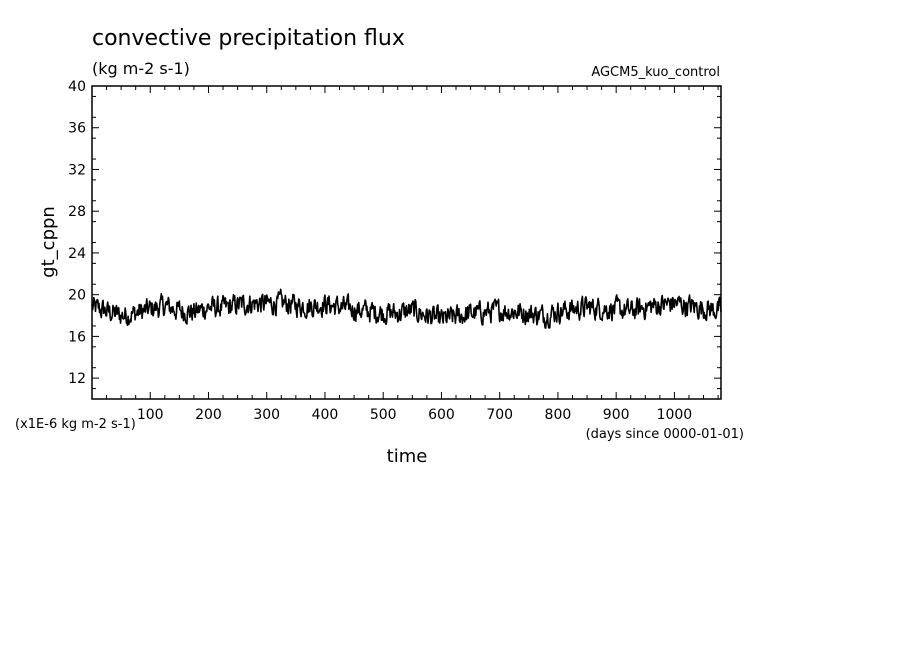 This screenshot has width=904, height=654. What do you see at coordinates (248, 38) in the screenshot?
I see `chart-title: convective precipitation flux` at bounding box center [248, 38].